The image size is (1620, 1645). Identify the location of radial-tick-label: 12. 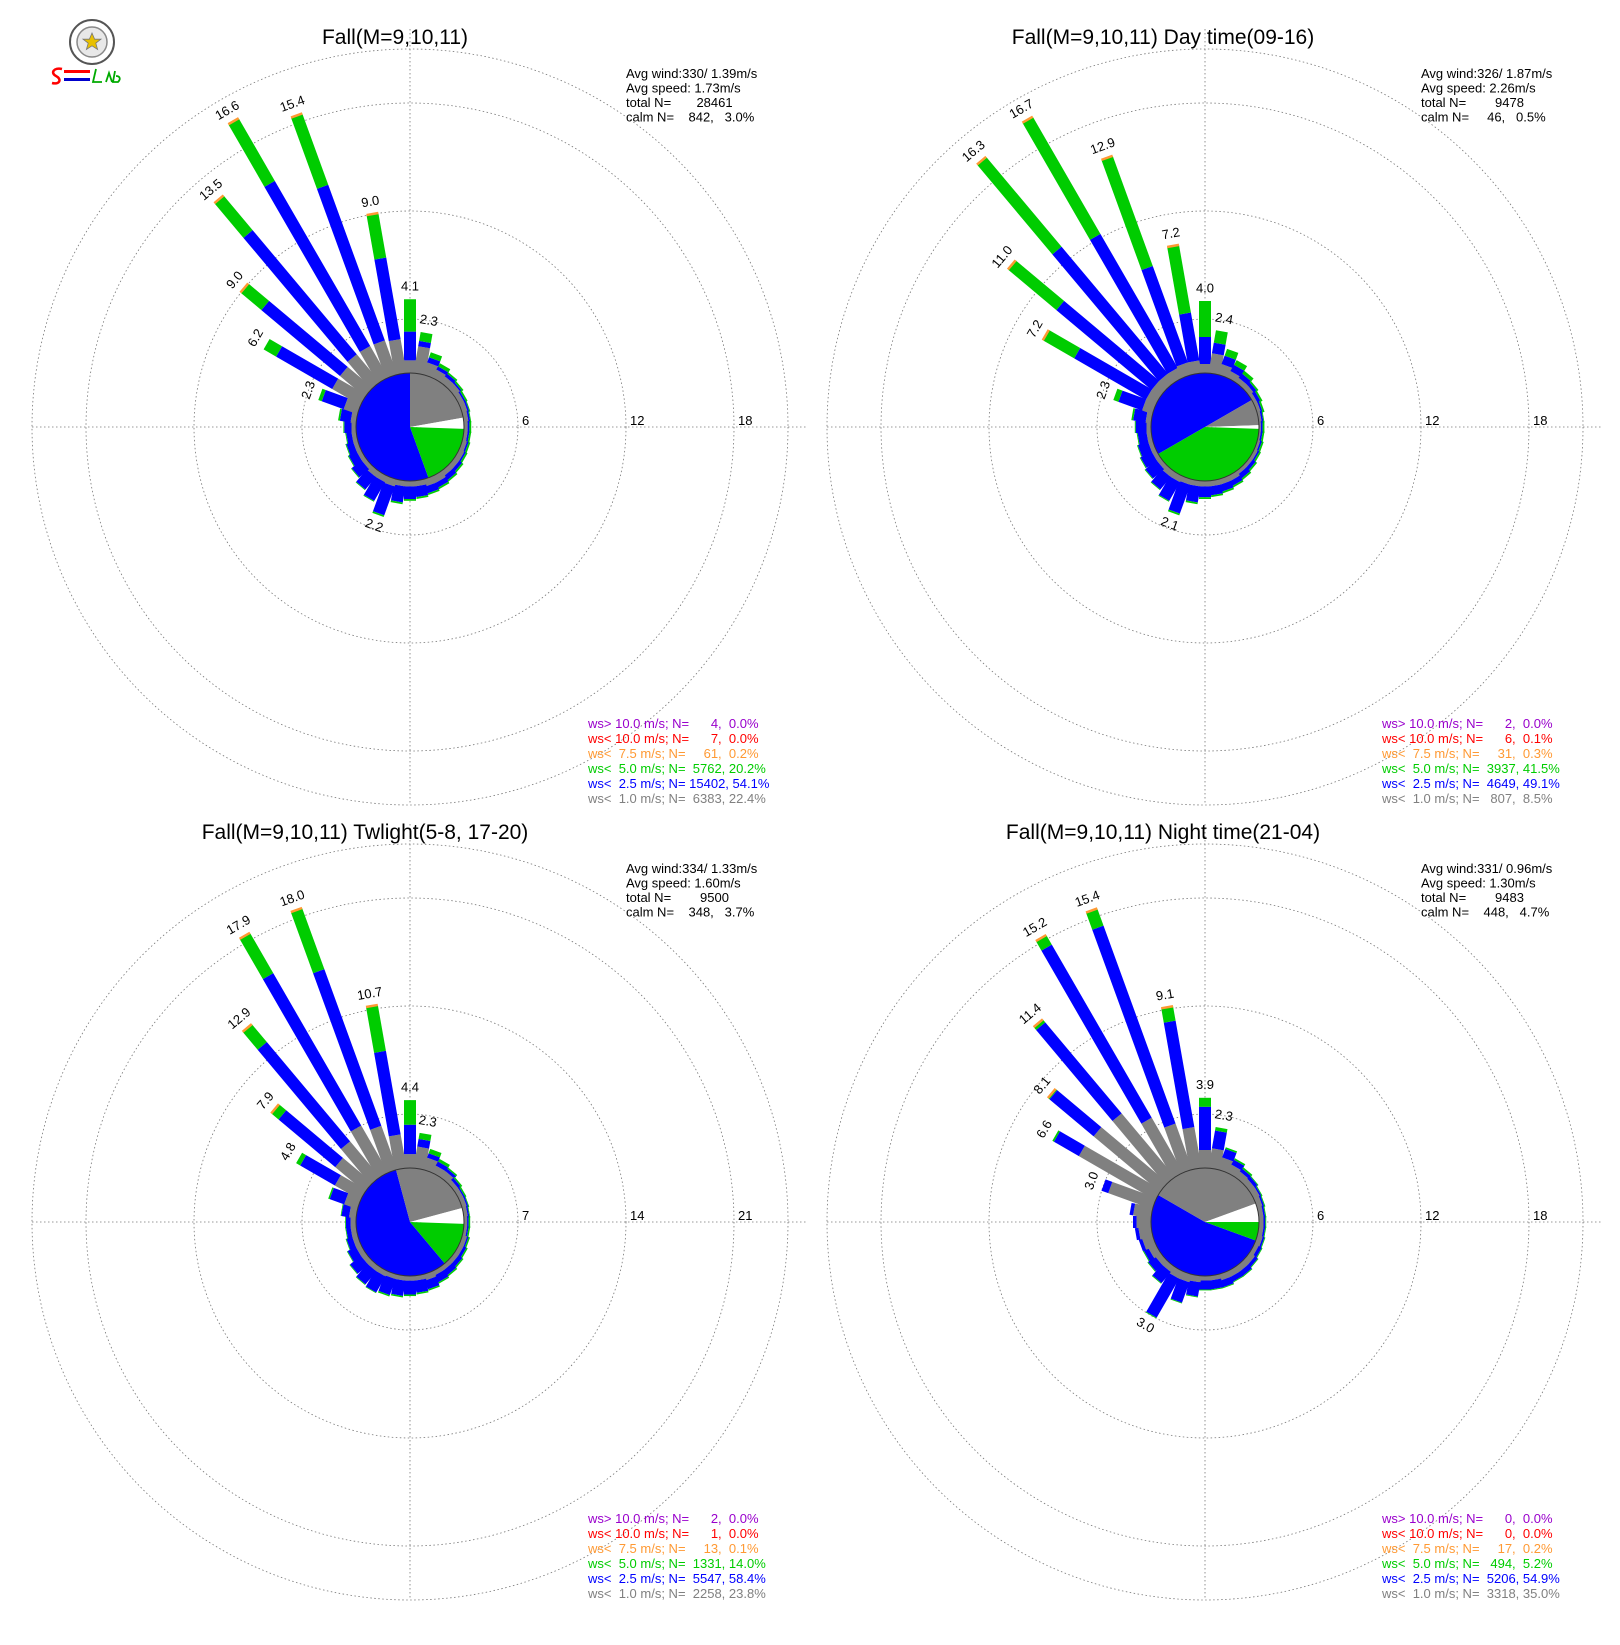
(637, 420).